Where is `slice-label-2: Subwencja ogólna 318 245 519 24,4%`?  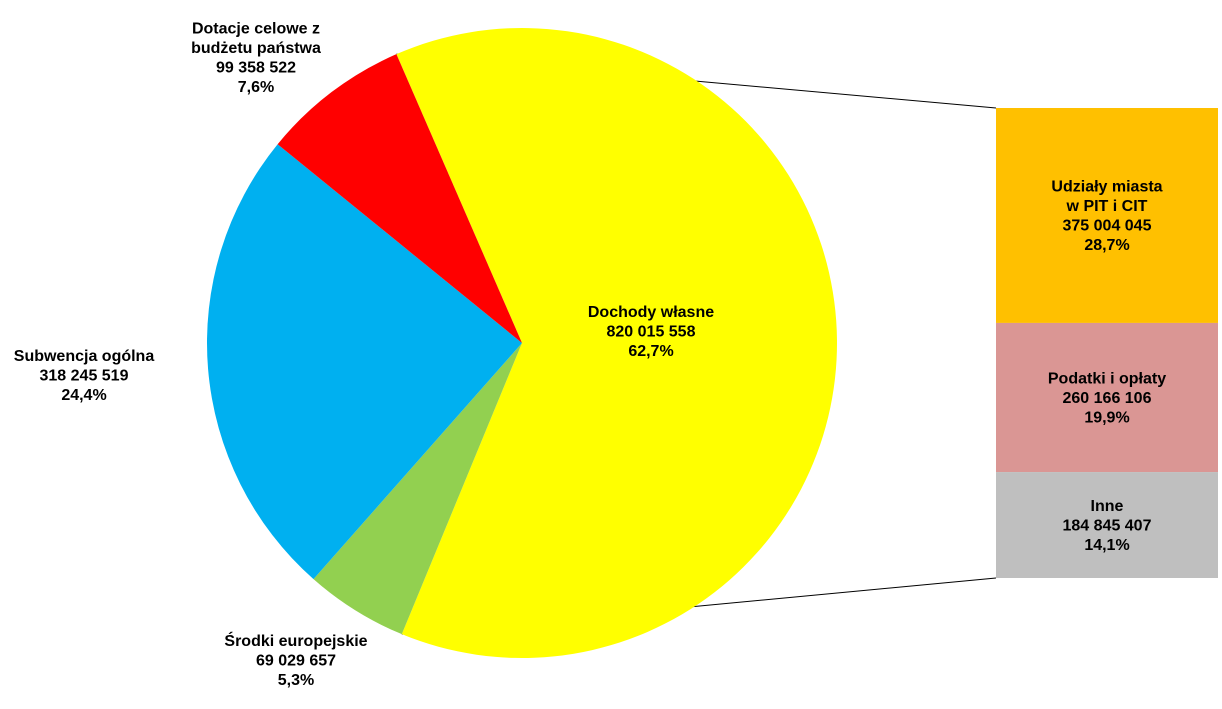
slice-label-2: Subwencja ogólna 318 245 519 24,4% is located at coordinates (84, 376).